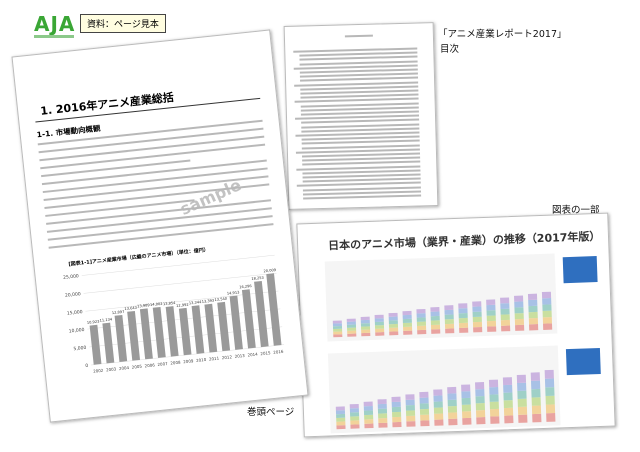  What do you see at coordinates (55, 24) in the screenshot?
I see `logo: AJA` at bounding box center [55, 24].